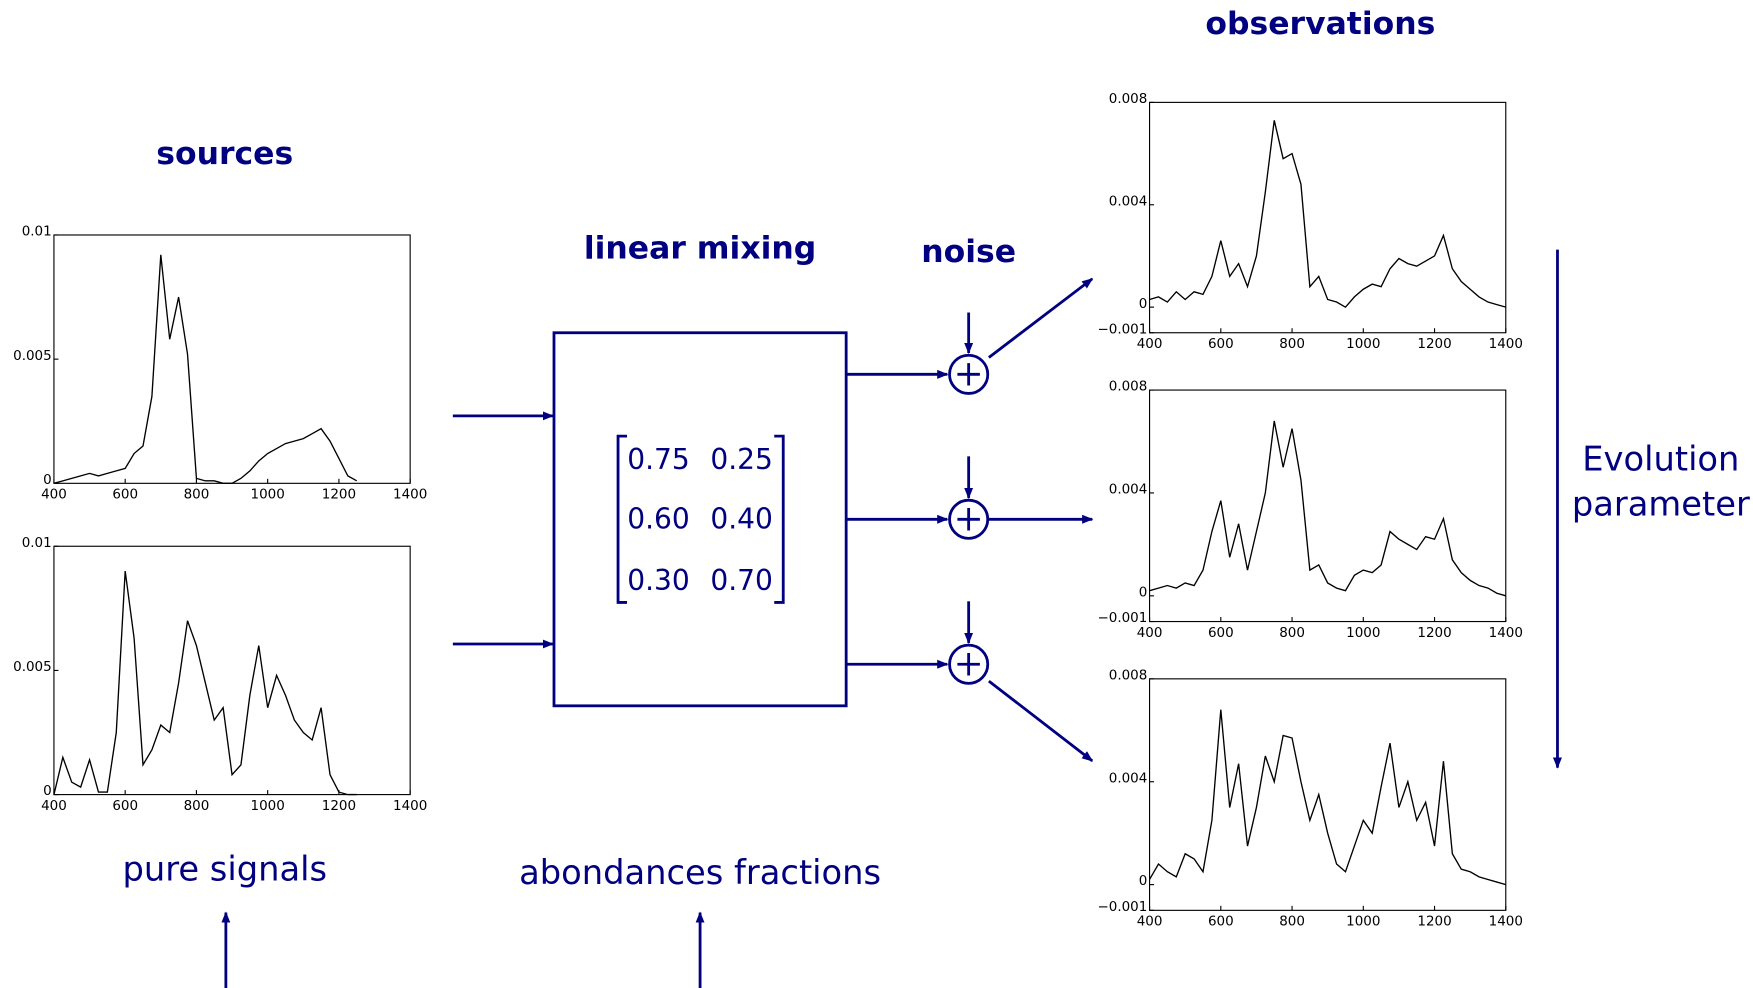  I want to click on mixing-title: linear mixing, so click(700, 249).